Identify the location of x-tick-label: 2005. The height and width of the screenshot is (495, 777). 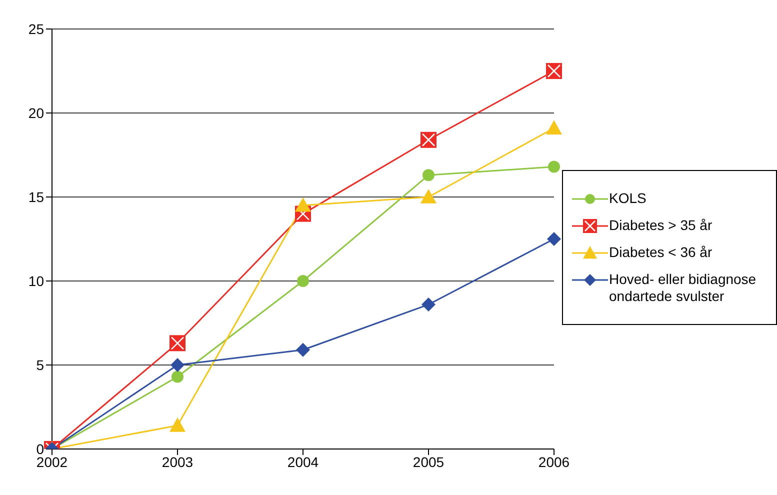
(428, 462).